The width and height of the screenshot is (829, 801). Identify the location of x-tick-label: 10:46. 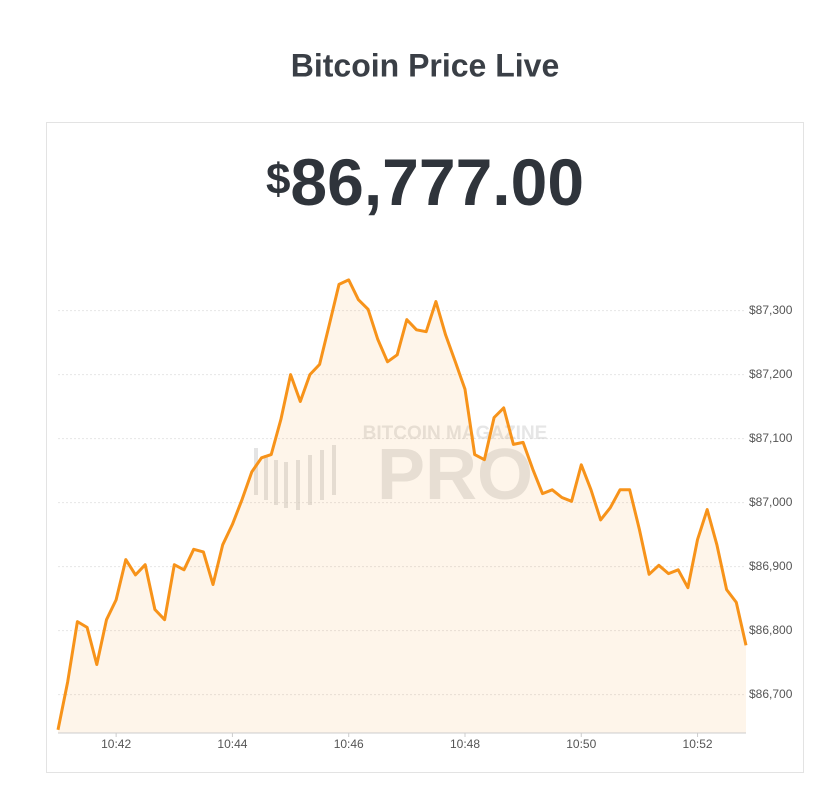
(349, 744).